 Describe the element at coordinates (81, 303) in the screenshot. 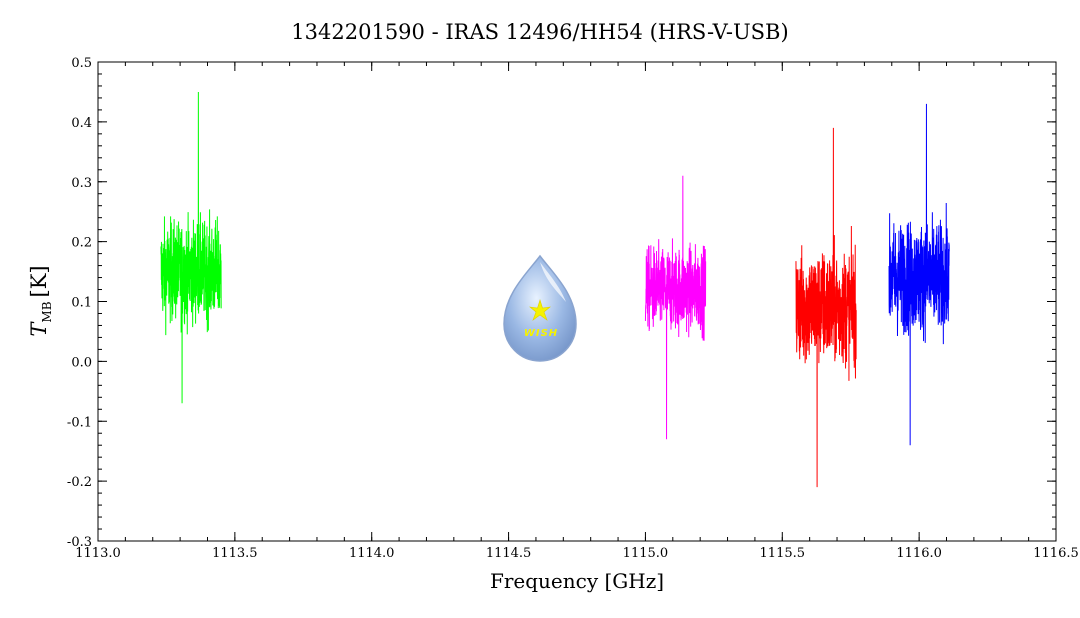

I see `y-tick-label: 0.1` at that location.